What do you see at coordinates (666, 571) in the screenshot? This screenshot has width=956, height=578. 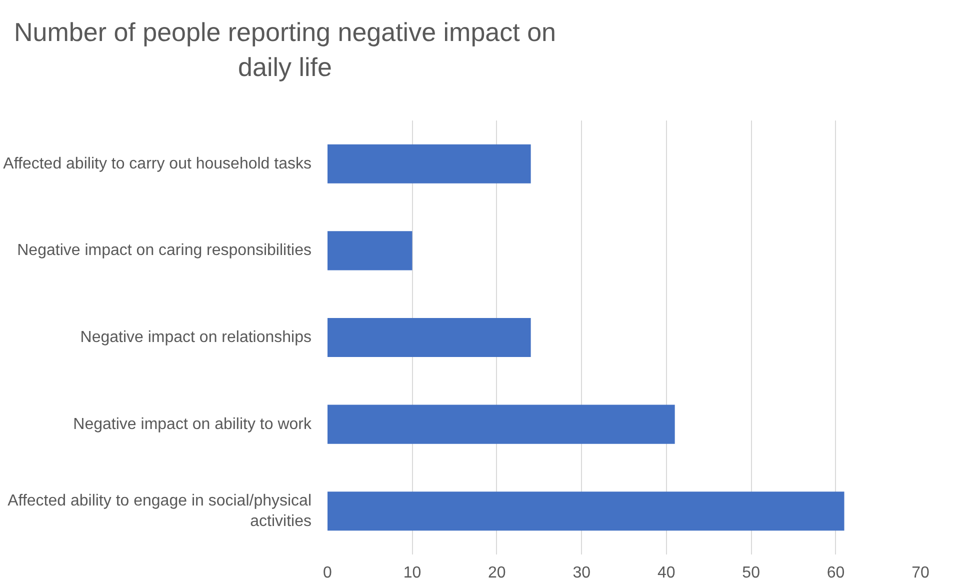 I see `x-tick-label: 40` at bounding box center [666, 571].